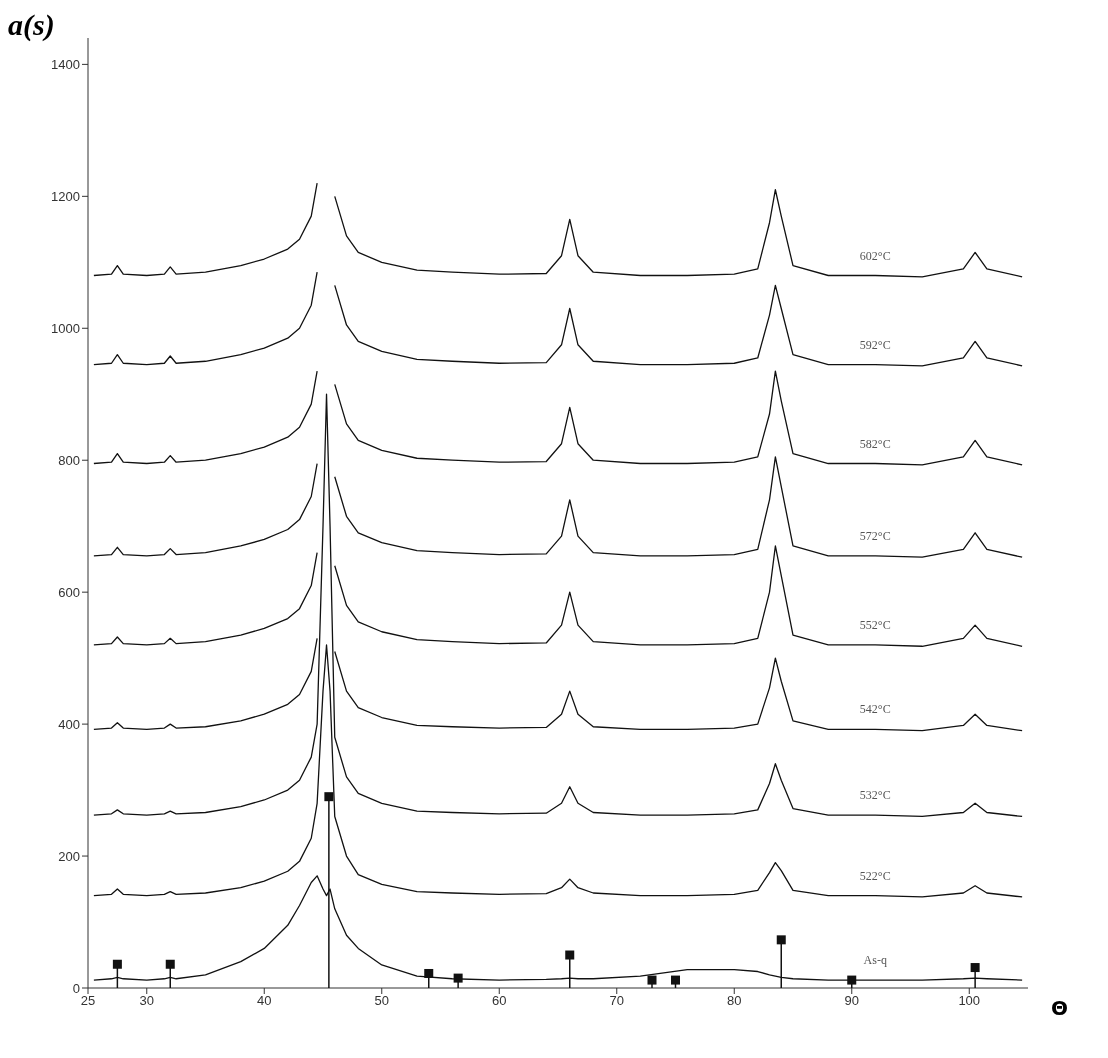  I want to click on x-tick-label: 70, so click(616, 1001).